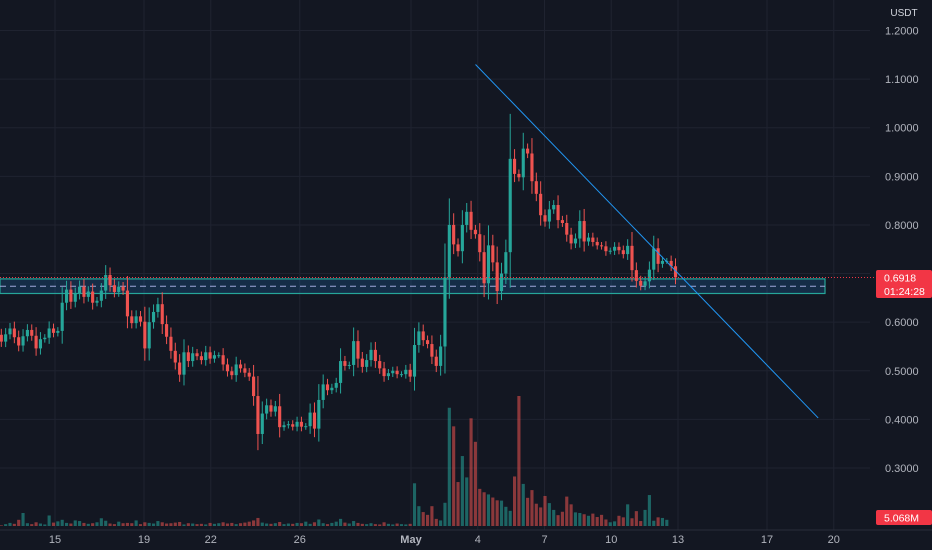 The image size is (932, 550). Describe the element at coordinates (211, 540) in the screenshot. I see `time-tick-label: 22` at that location.